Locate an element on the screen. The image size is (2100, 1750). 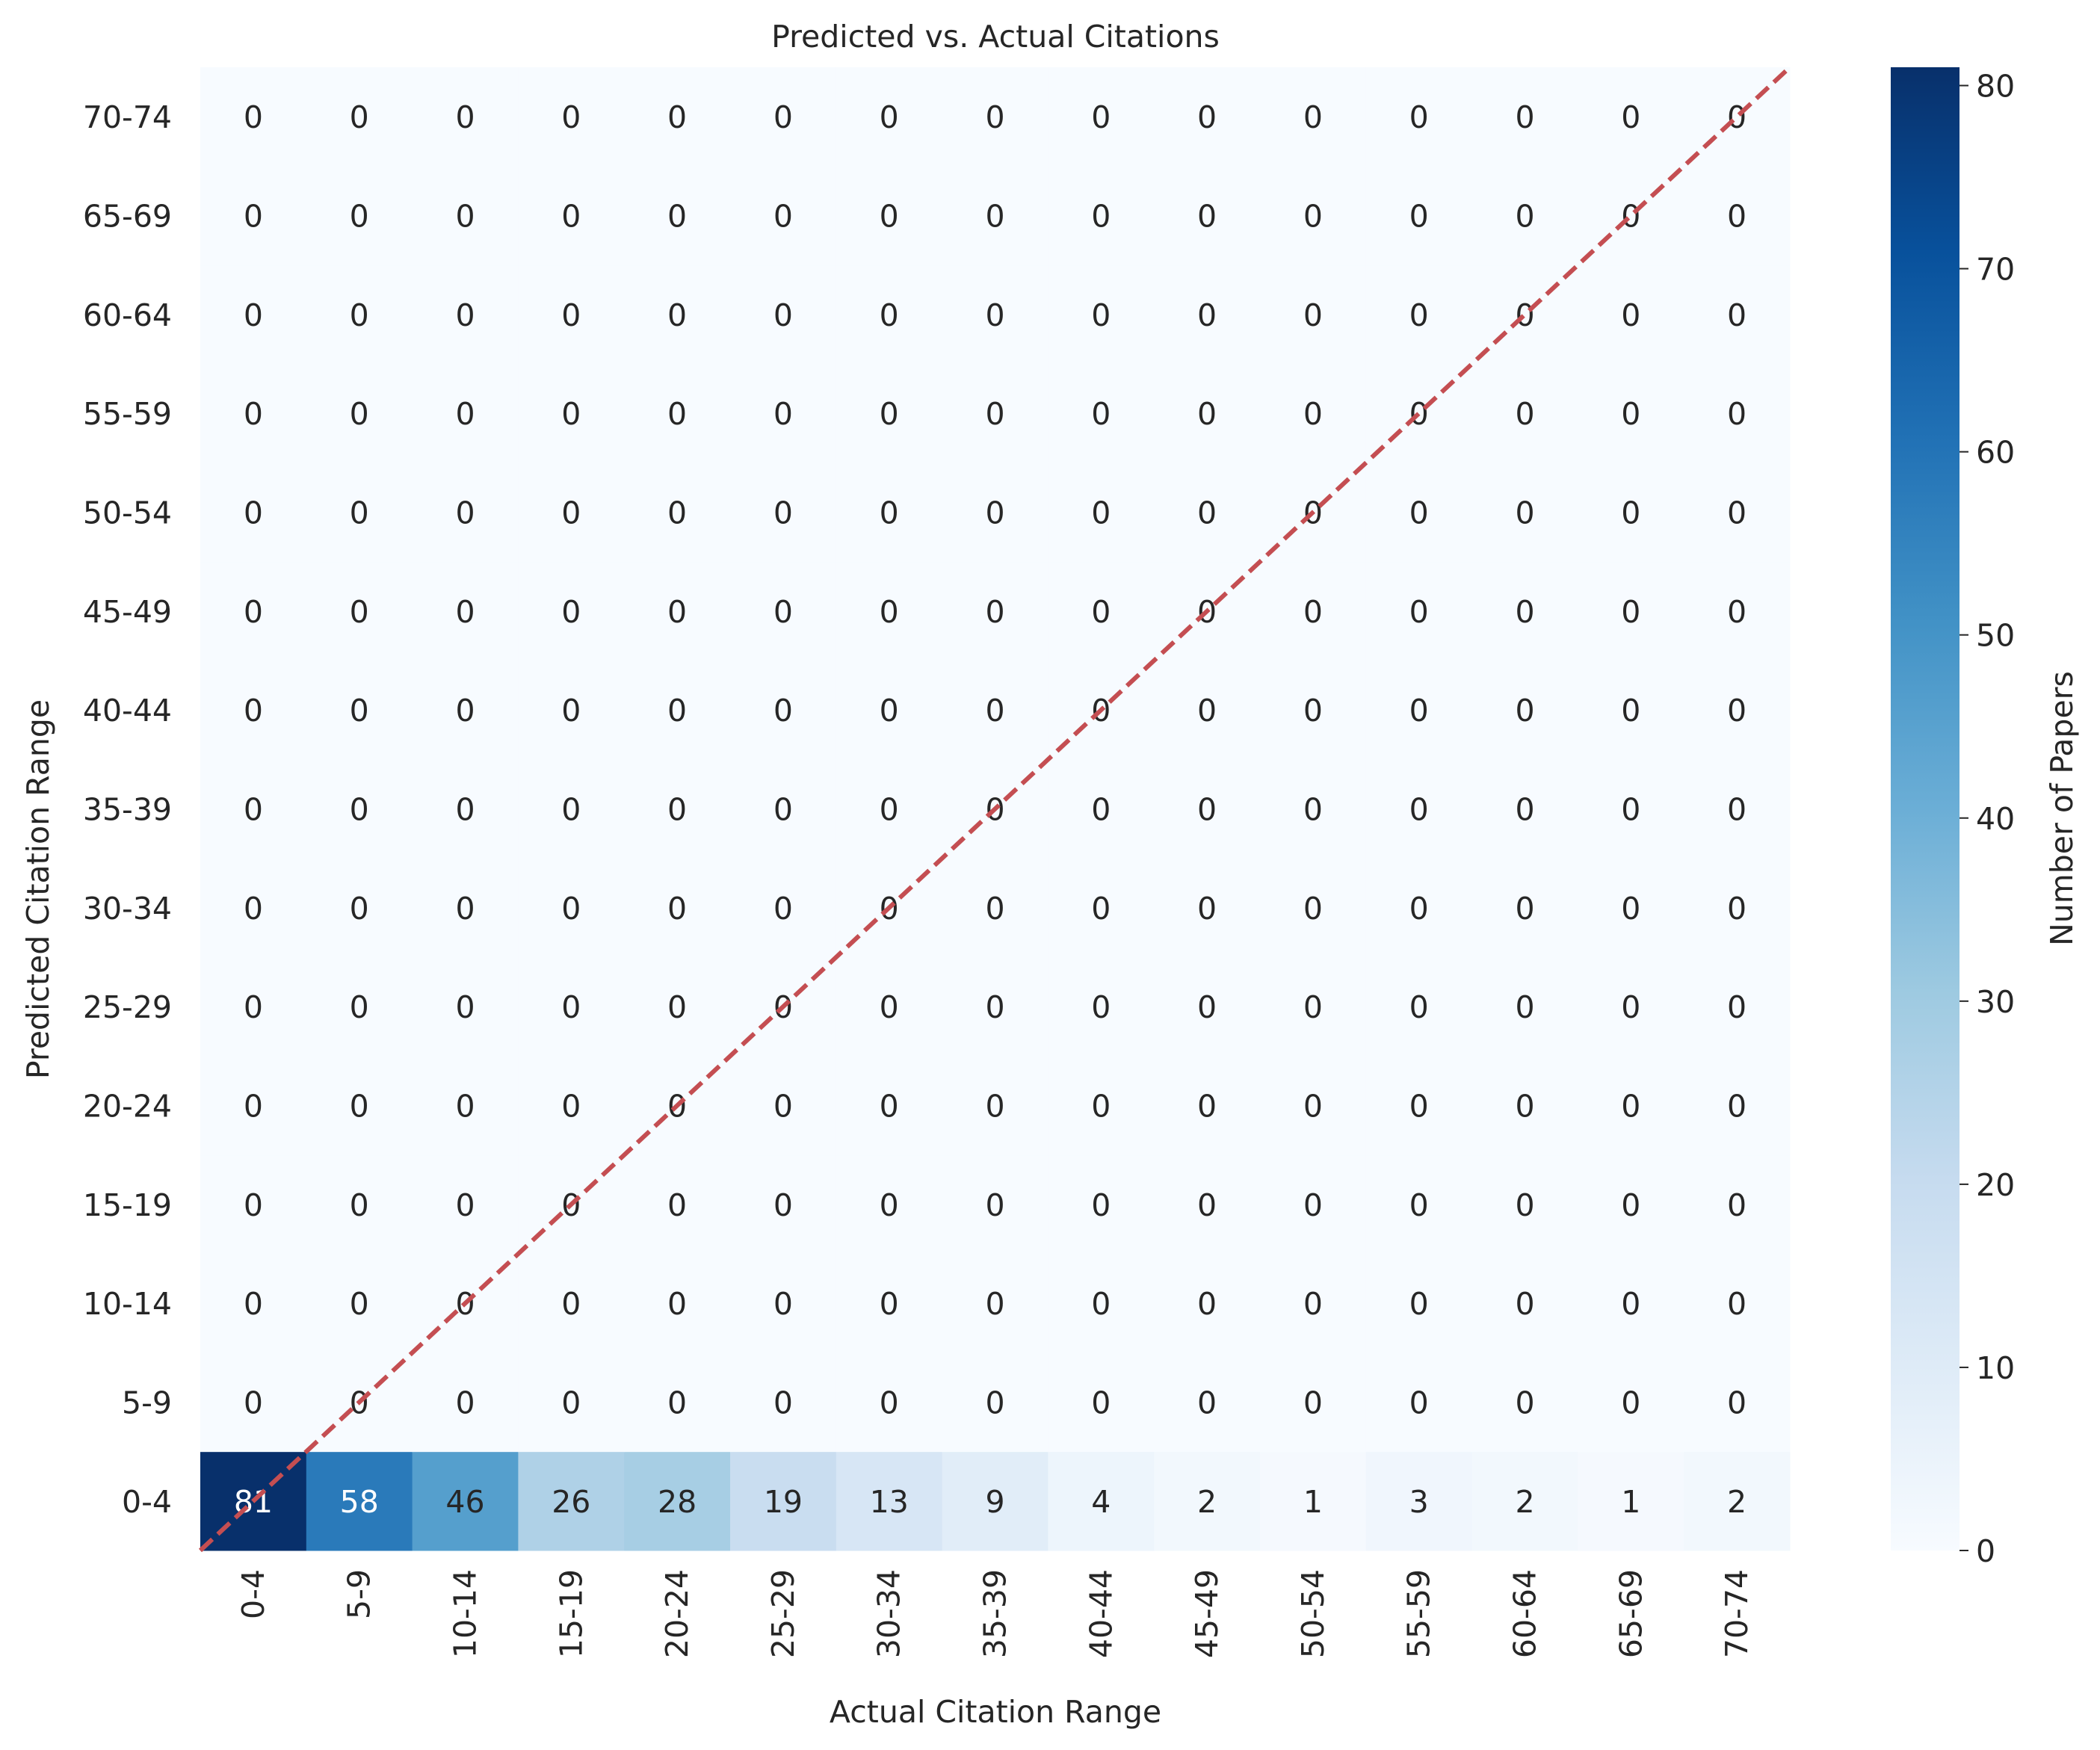
x-tick-label: 70-74 is located at coordinates (1737, 1613).